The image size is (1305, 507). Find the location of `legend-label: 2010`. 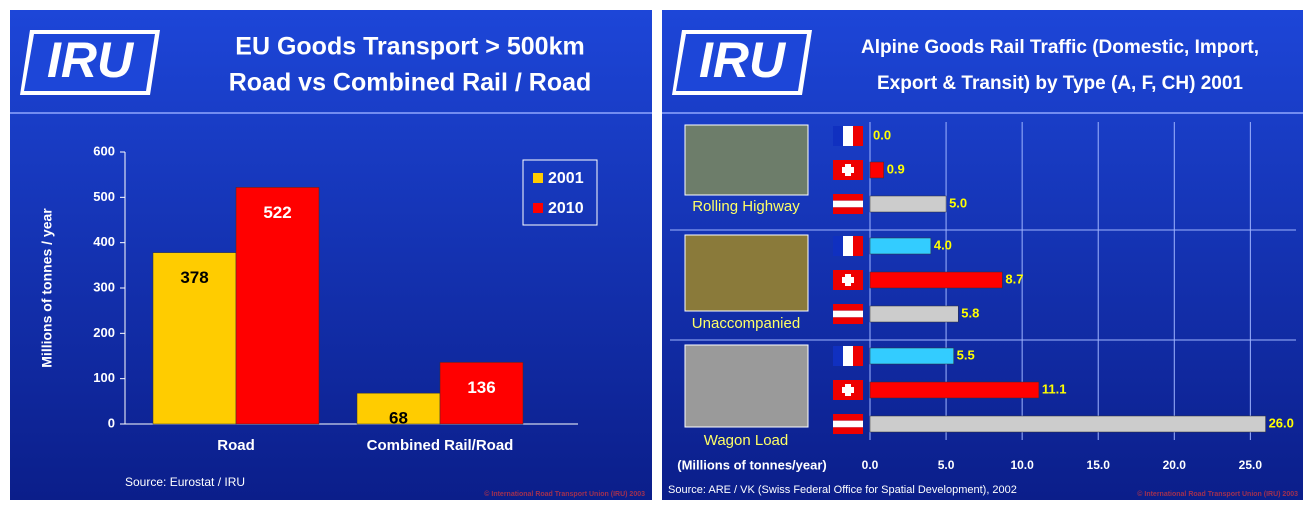

legend-label: 2010 is located at coordinates (566, 208).